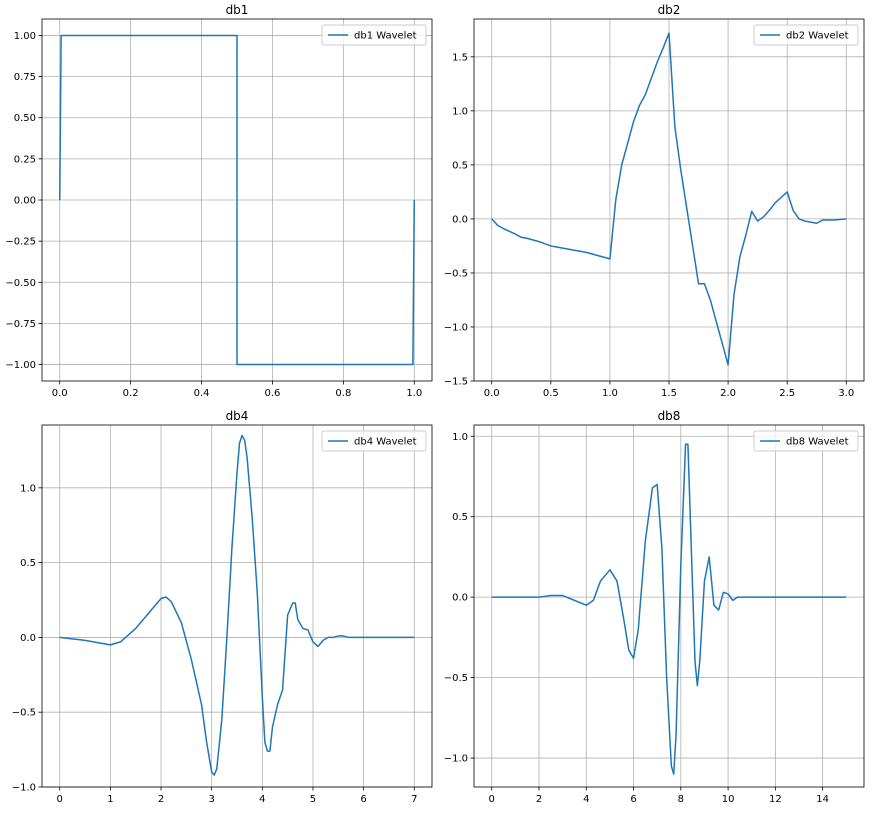 Image resolution: width=873 pixels, height=817 pixels. Describe the element at coordinates (385, 36) in the screenshot. I see `legend-label: db1 Wavelet` at that location.